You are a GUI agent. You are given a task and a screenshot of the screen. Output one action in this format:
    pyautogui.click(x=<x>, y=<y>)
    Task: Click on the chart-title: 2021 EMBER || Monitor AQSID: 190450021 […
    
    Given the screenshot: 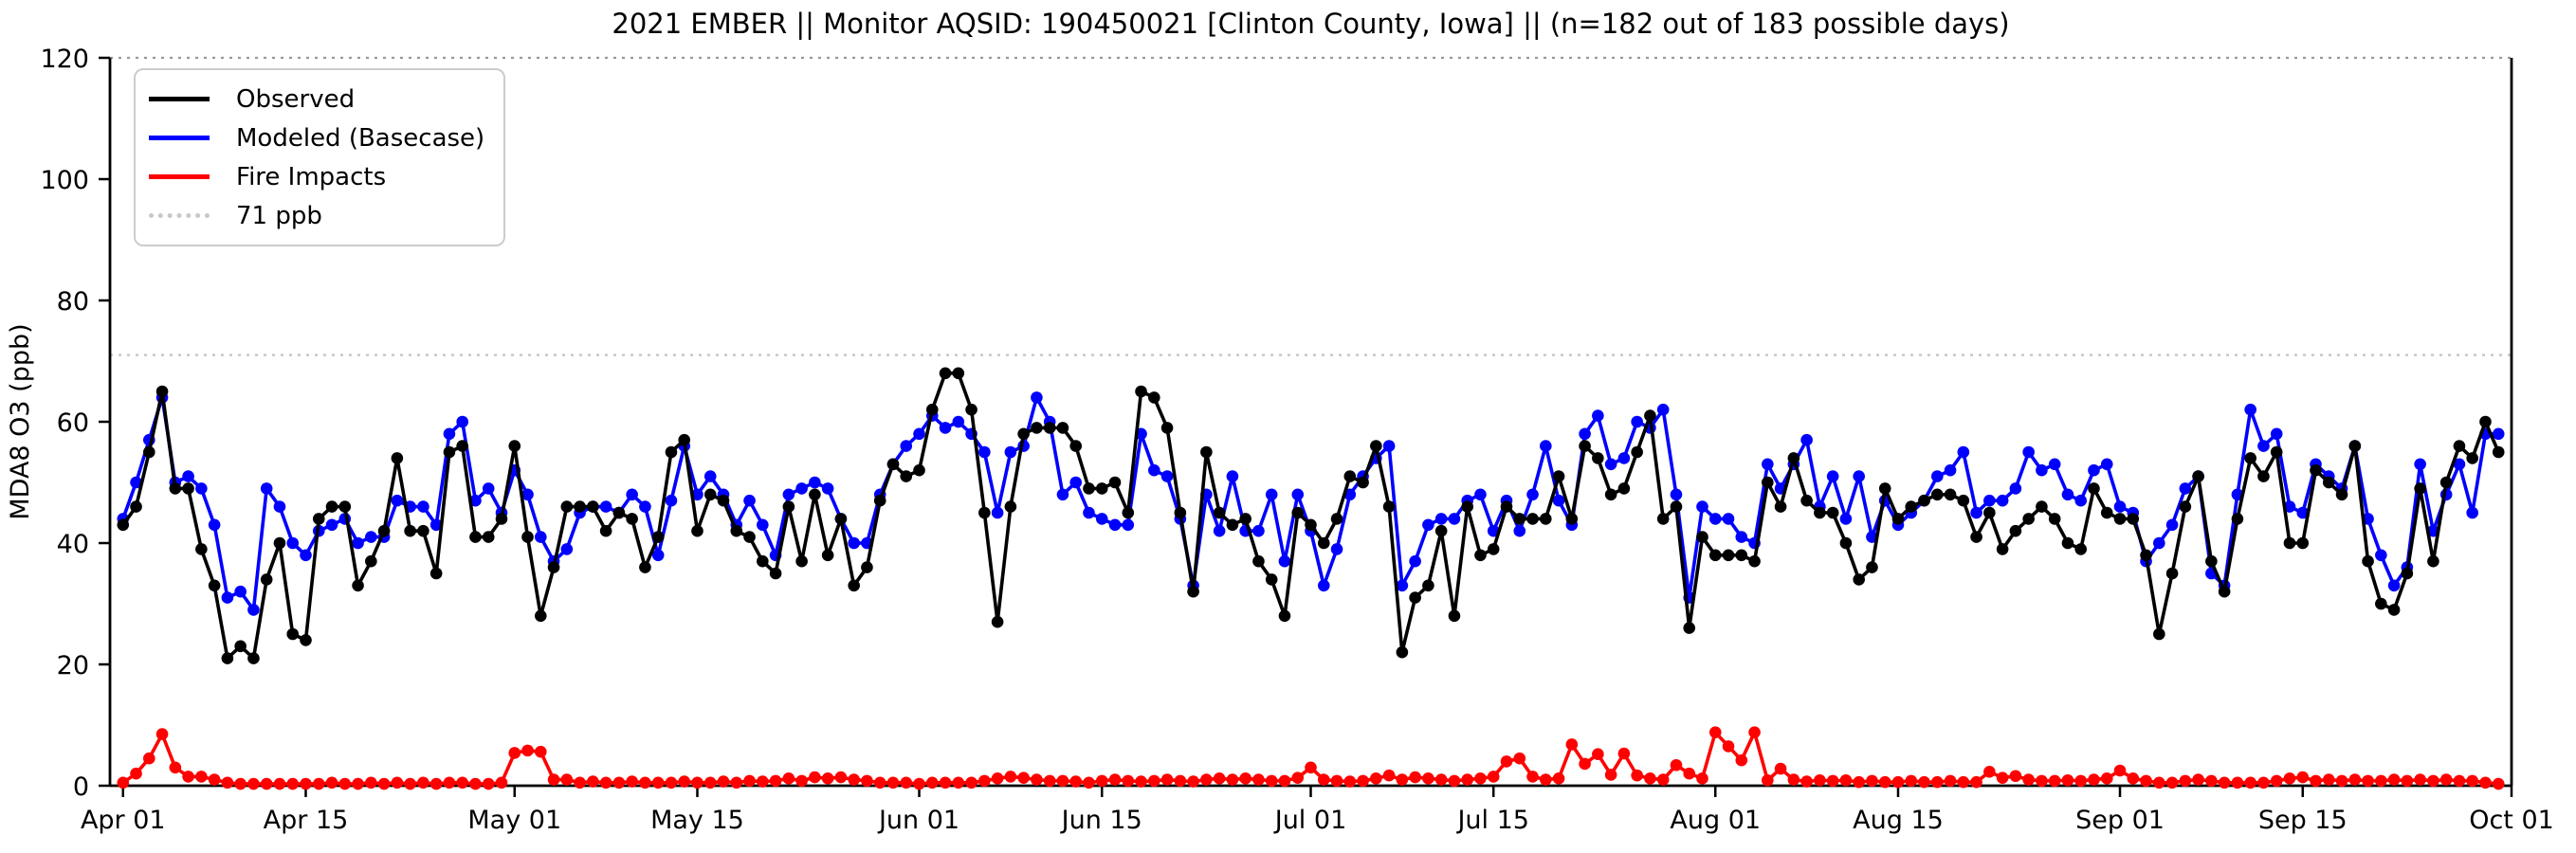 What is the action you would take?
    pyautogui.click(x=1311, y=24)
    